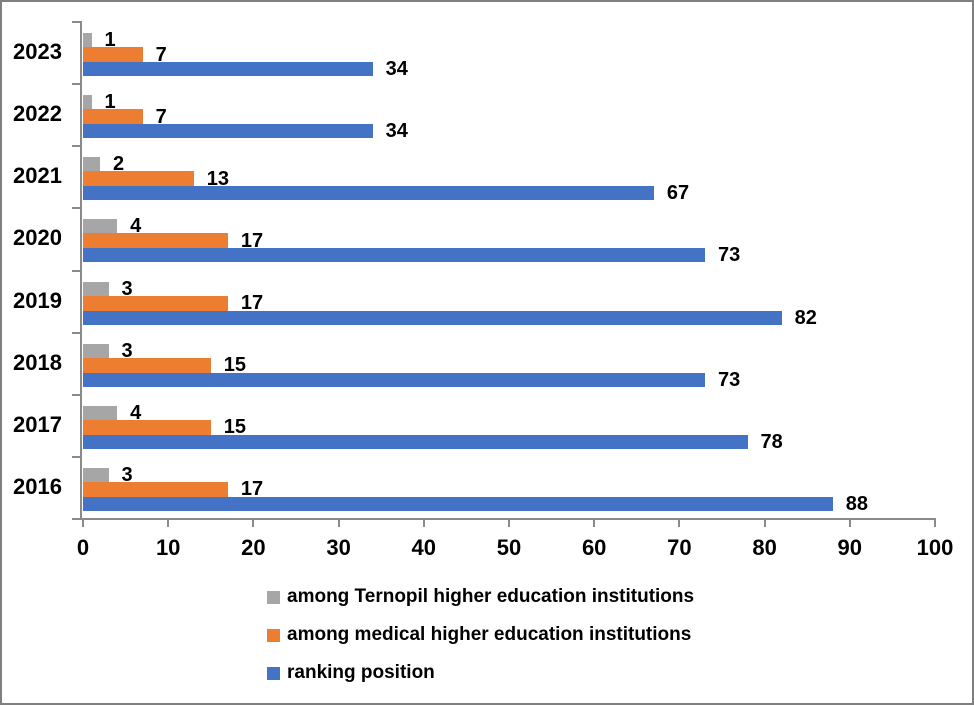 The height and width of the screenshot is (705, 974). Describe the element at coordinates (96, 474) in the screenshot. I see `bar-series1-2016` at that location.